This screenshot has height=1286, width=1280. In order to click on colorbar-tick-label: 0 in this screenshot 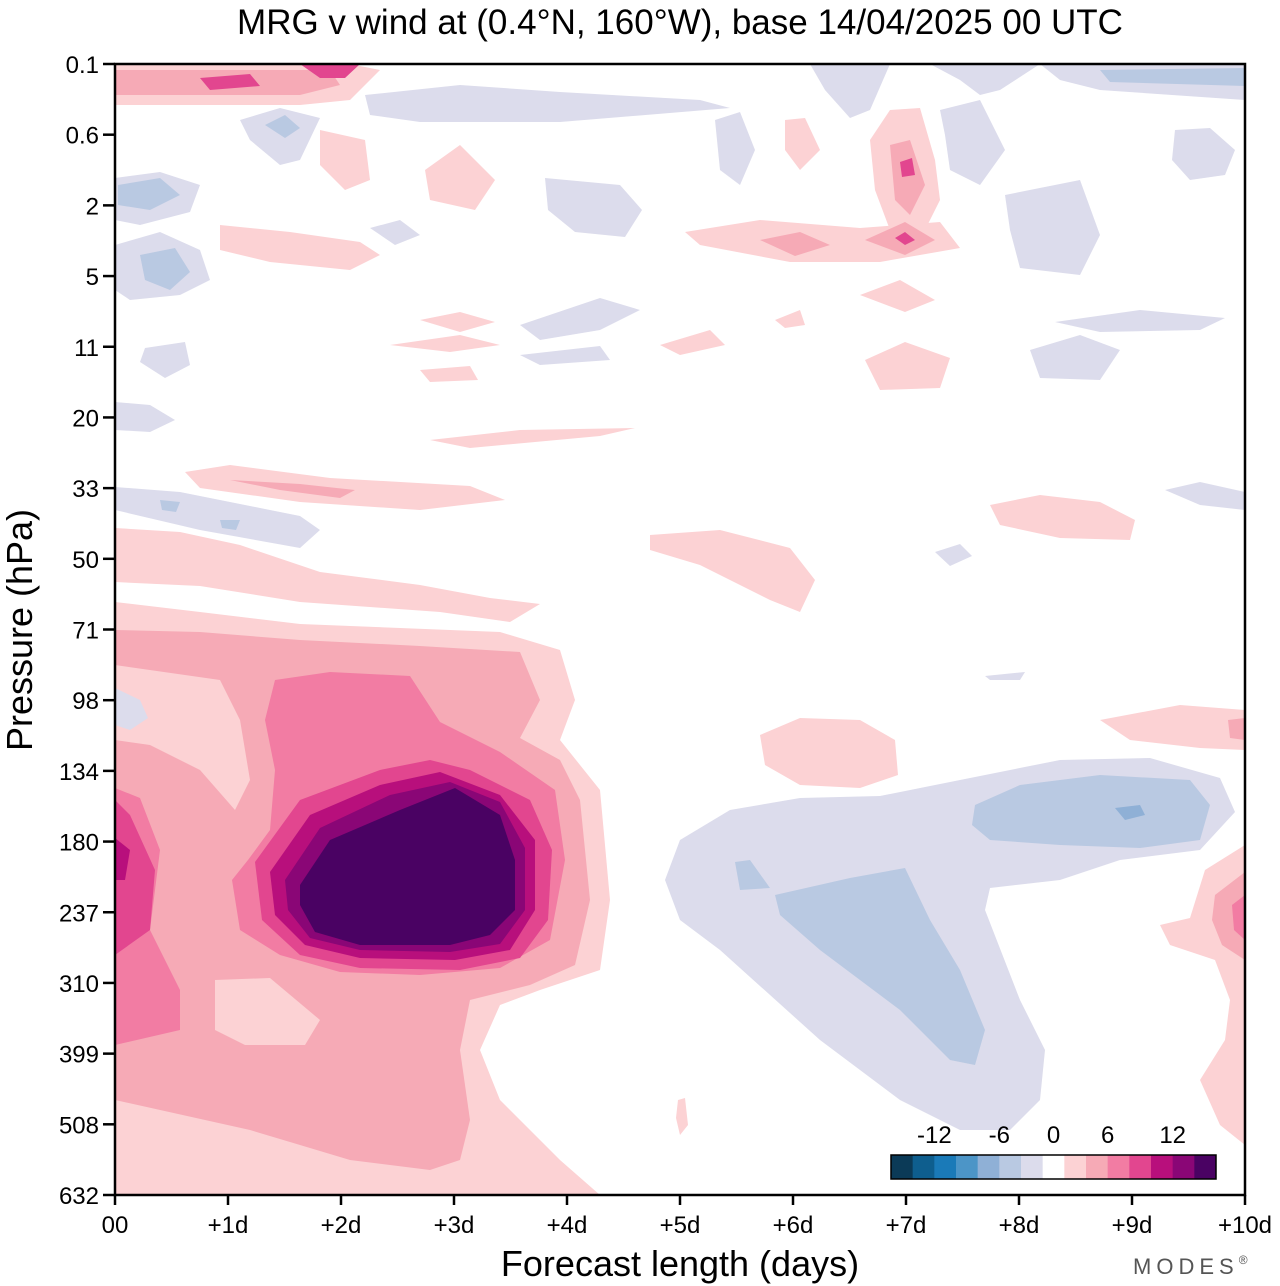, I will do `click(1053, 1135)`.